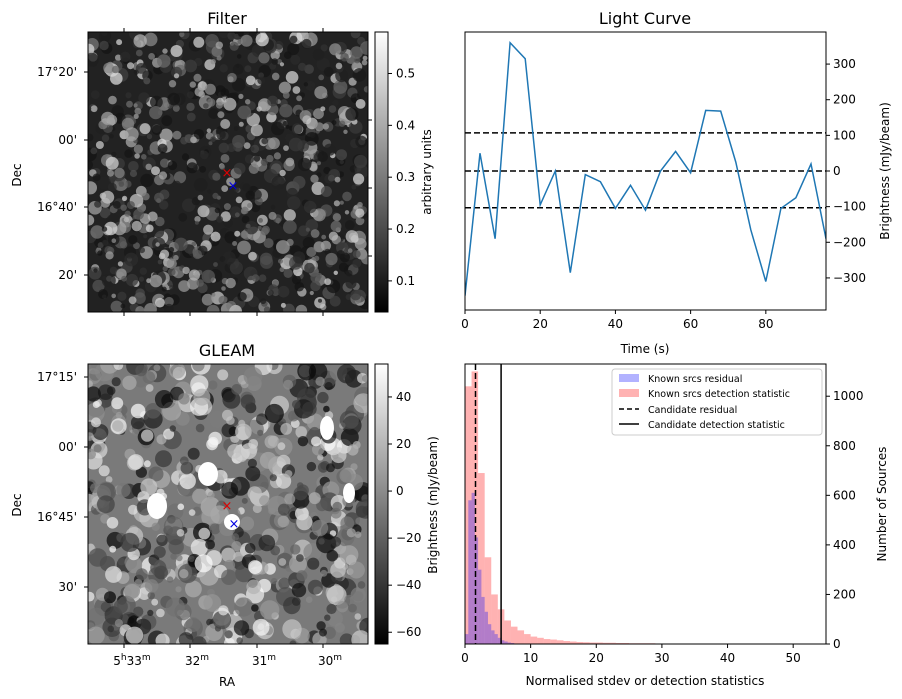 This screenshot has width=902, height=699. Describe the element at coordinates (408, 585) in the screenshot. I see `colorbar-tick-label: −40` at that location.